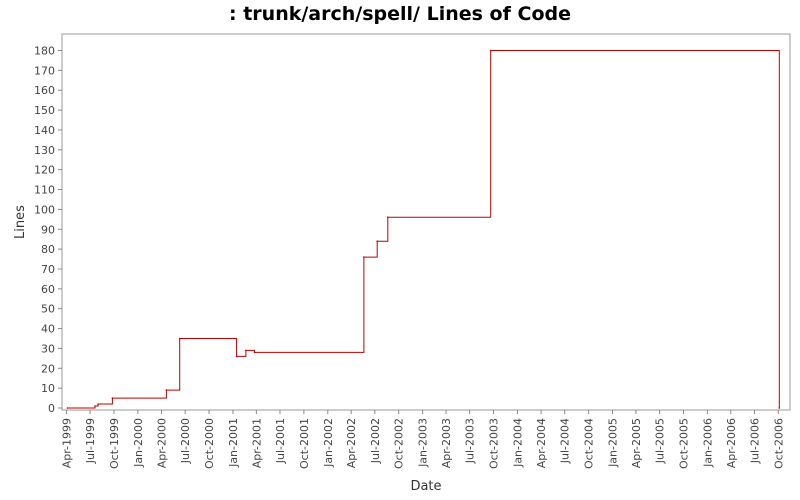  I want to click on x-tick-label: Jan-2005, so click(613, 443).